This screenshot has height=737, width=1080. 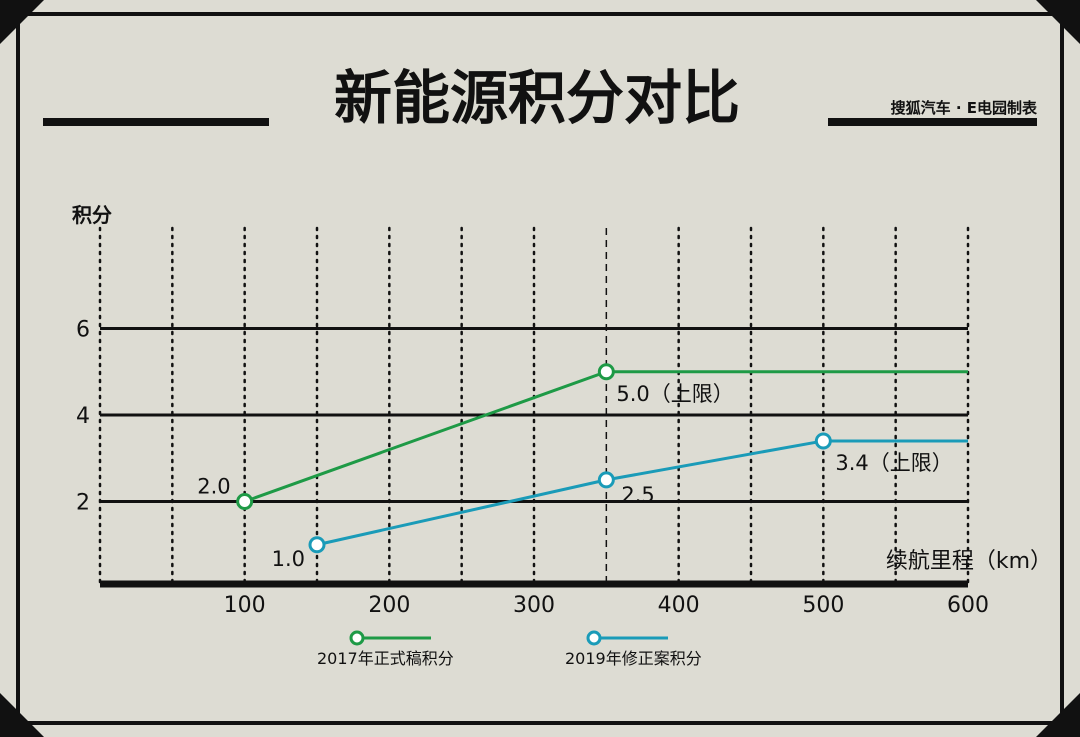 What do you see at coordinates (245, 605) in the screenshot?
I see `x-tick-label: 100` at bounding box center [245, 605].